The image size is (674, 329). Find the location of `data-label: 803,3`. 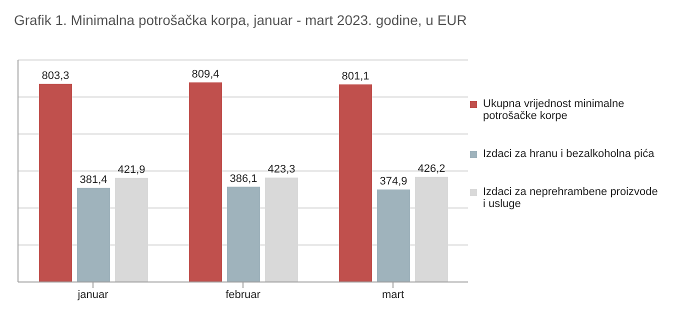

data-label: 803,3 is located at coordinates (56, 76).